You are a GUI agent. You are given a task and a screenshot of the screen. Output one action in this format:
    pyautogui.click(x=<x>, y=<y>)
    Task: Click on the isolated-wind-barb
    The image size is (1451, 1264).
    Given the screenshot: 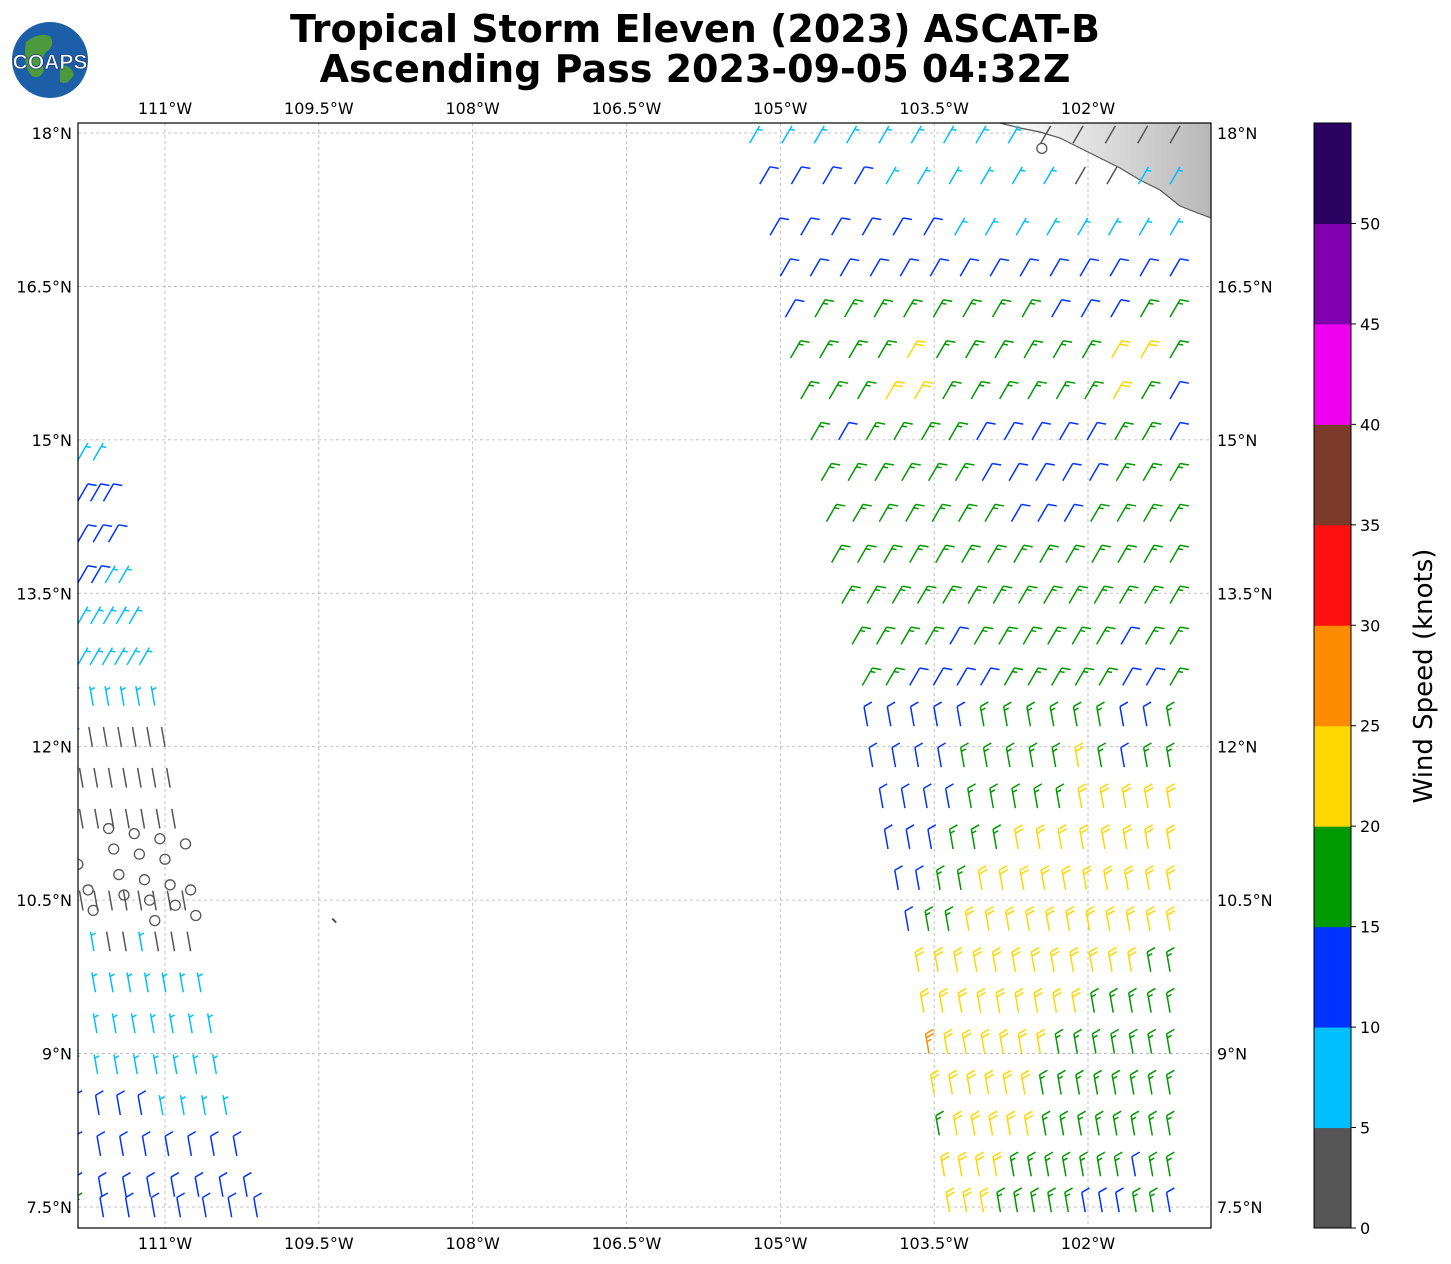 What is the action you would take?
    pyautogui.click(x=334, y=920)
    